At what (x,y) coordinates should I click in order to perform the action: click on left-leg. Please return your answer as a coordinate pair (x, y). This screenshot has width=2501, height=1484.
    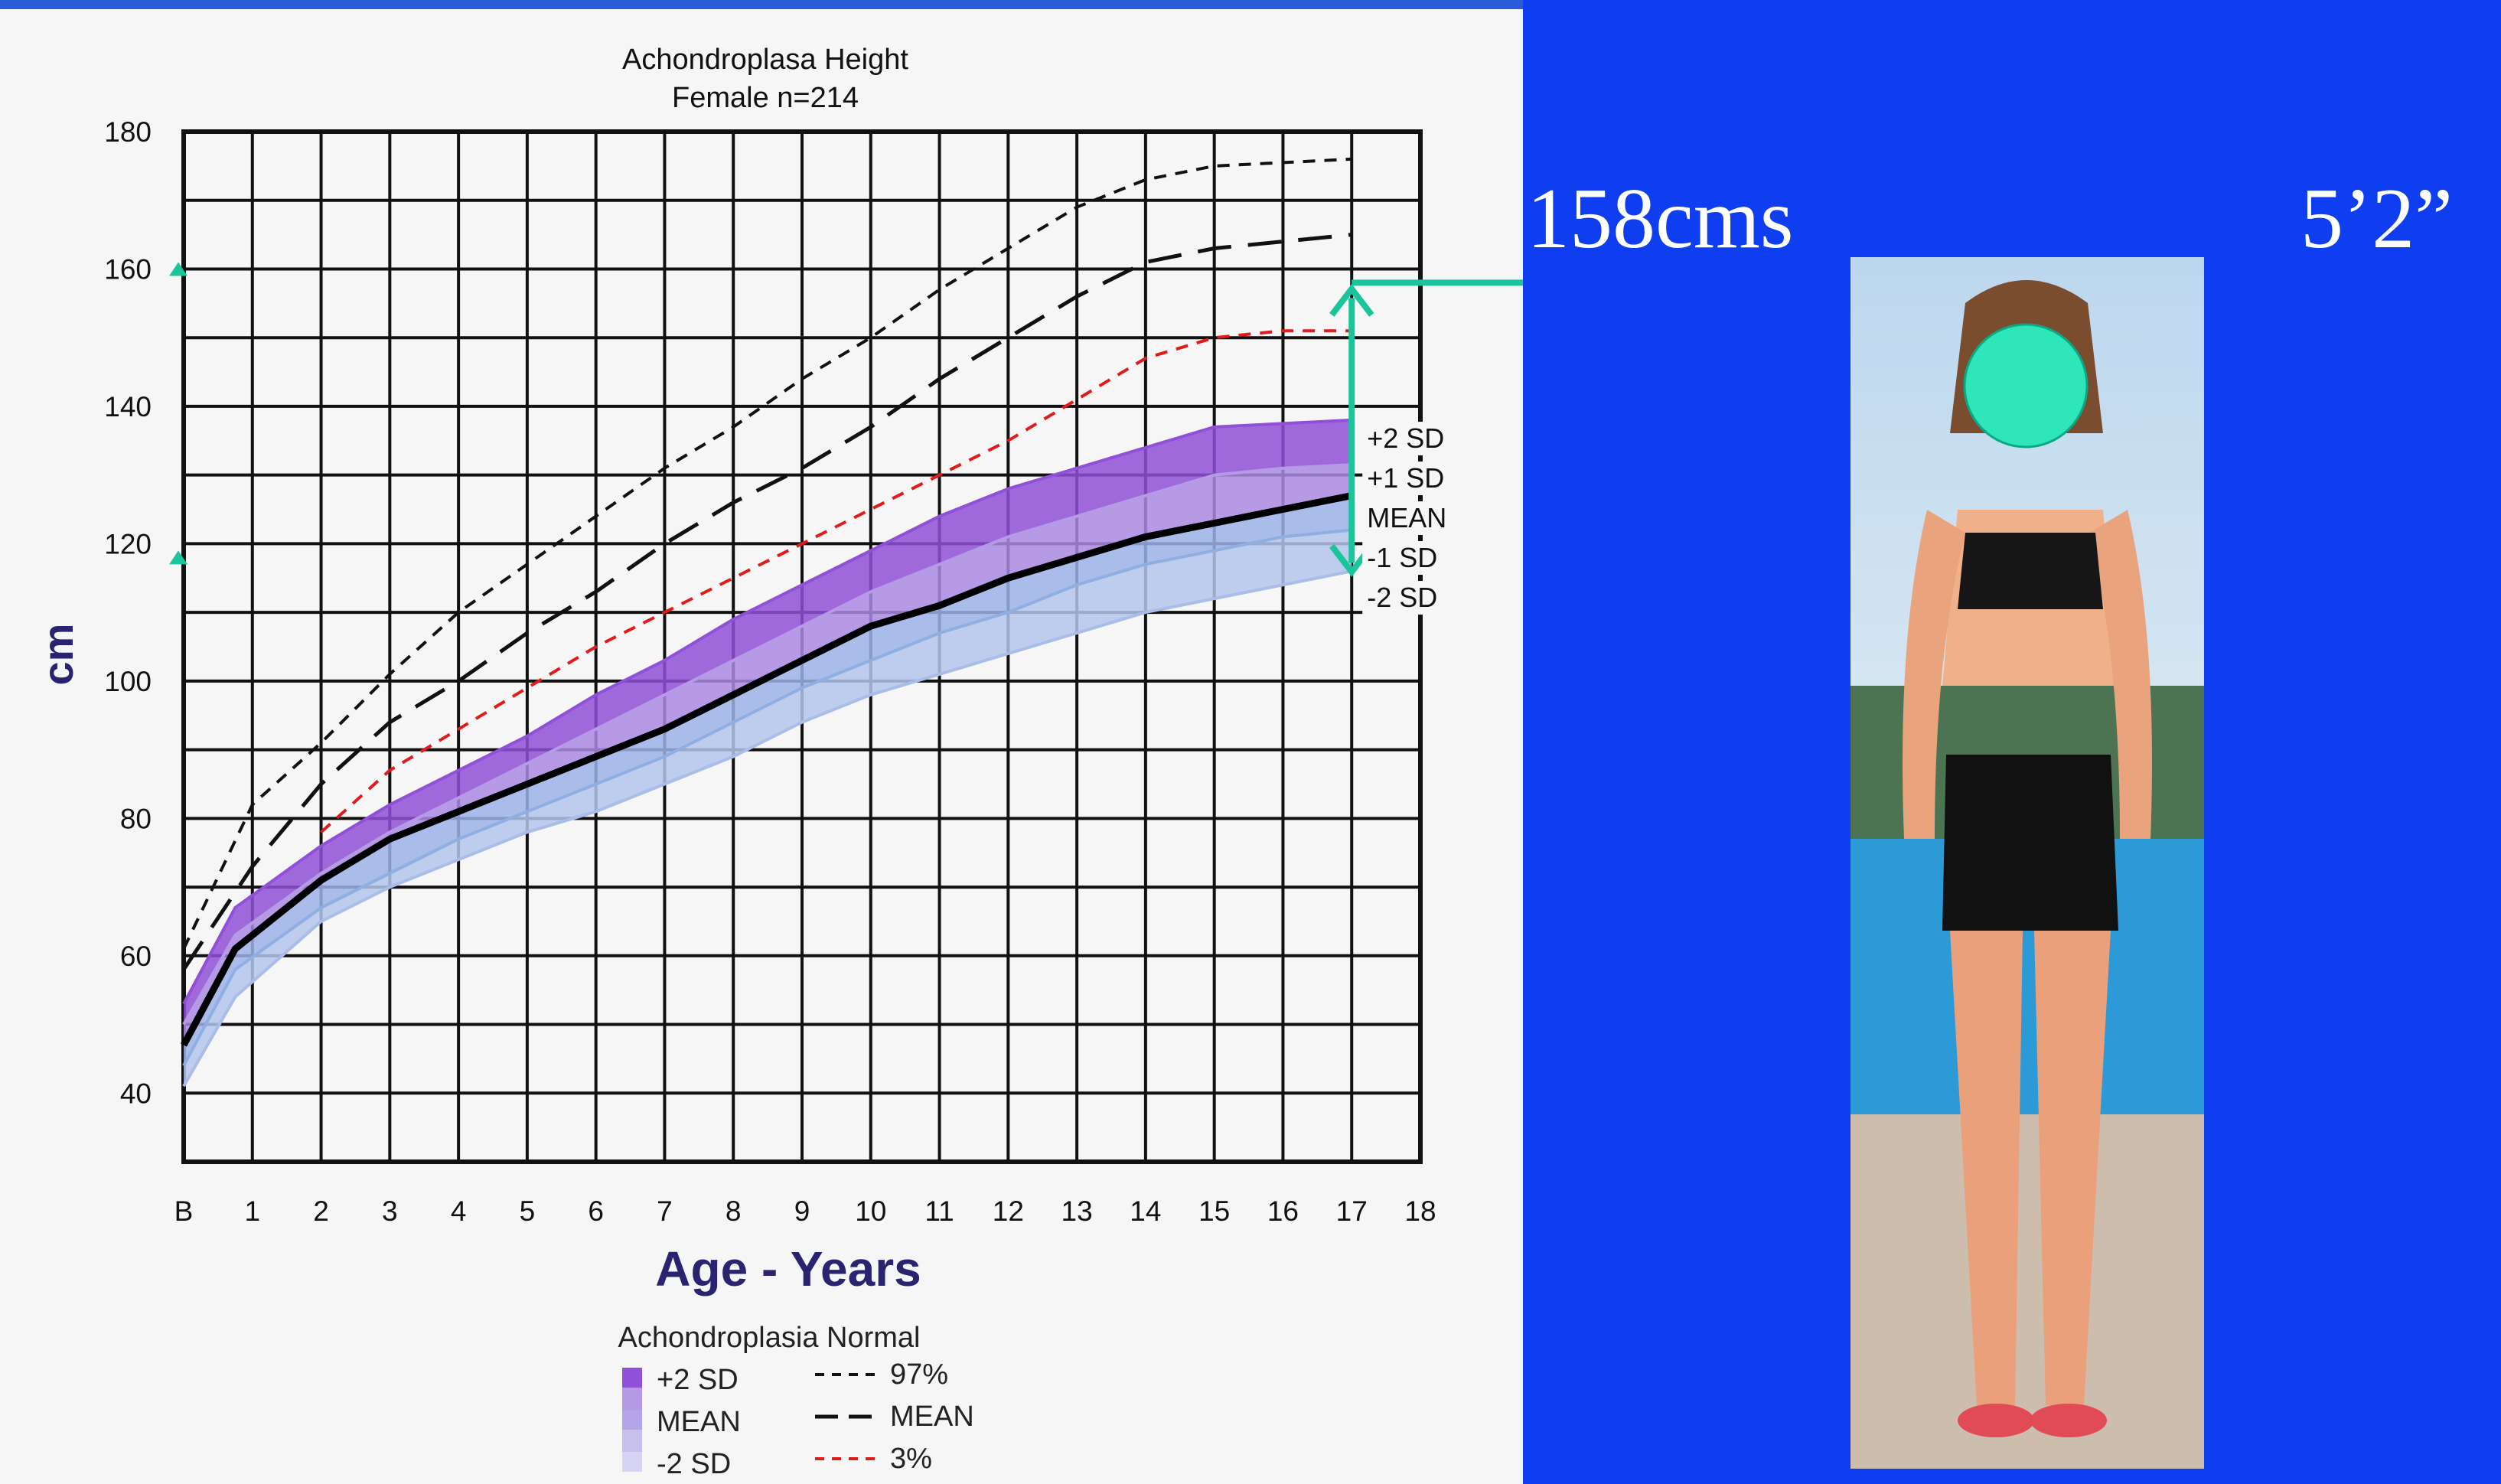
    Looking at the image, I should click on (1986, 1168).